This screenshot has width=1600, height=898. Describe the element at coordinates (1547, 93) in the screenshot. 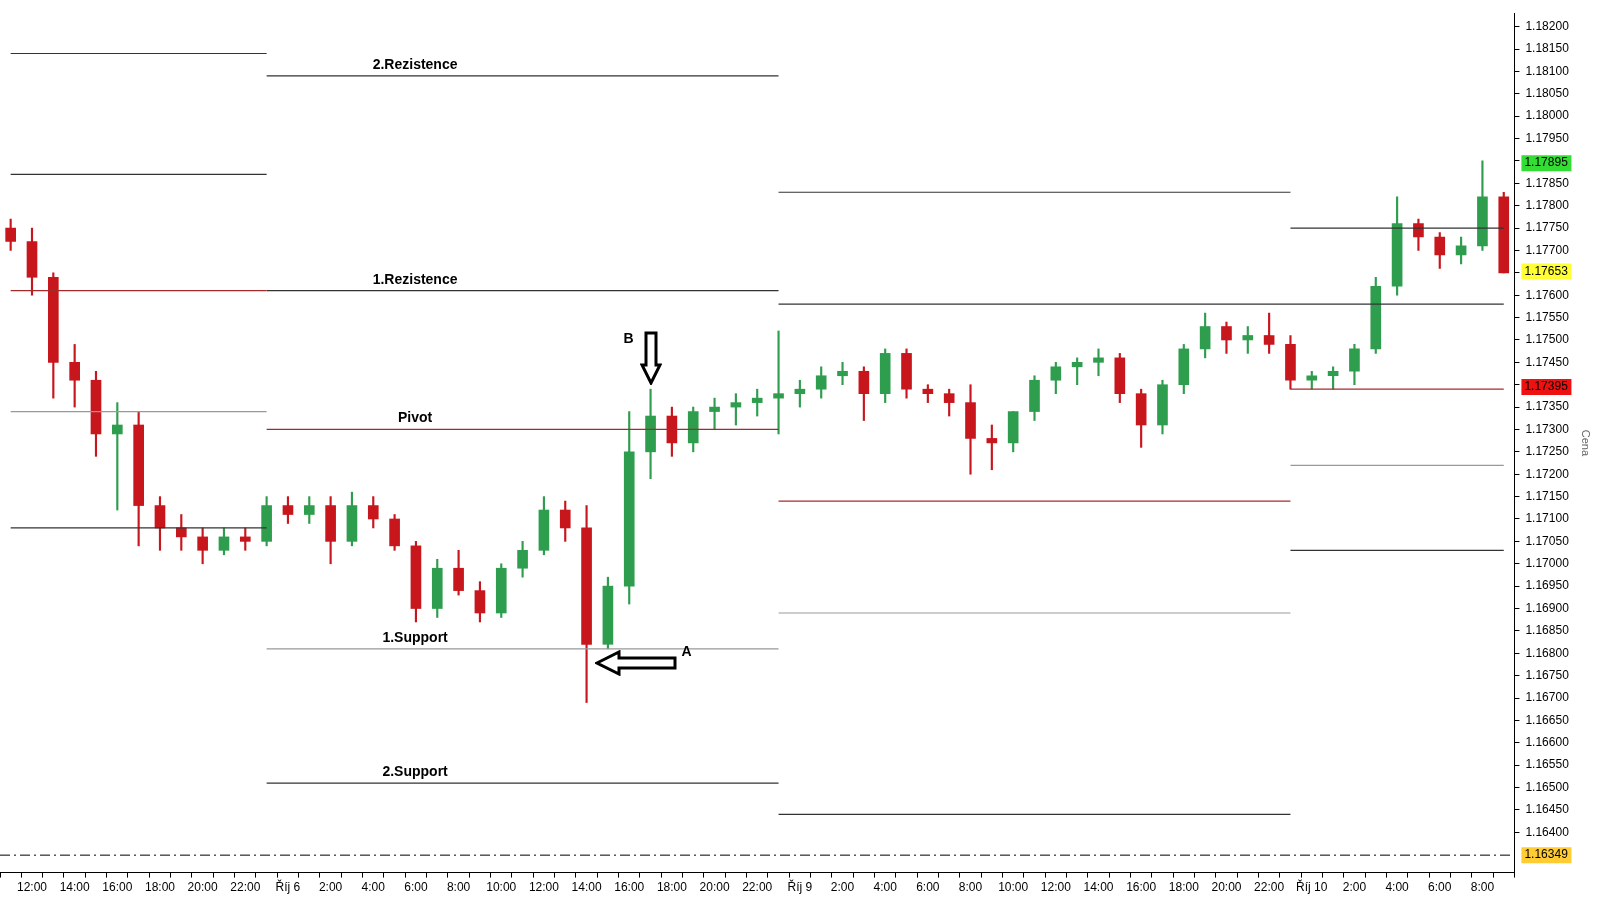

I see `y-tick-label: 1.18050` at that location.